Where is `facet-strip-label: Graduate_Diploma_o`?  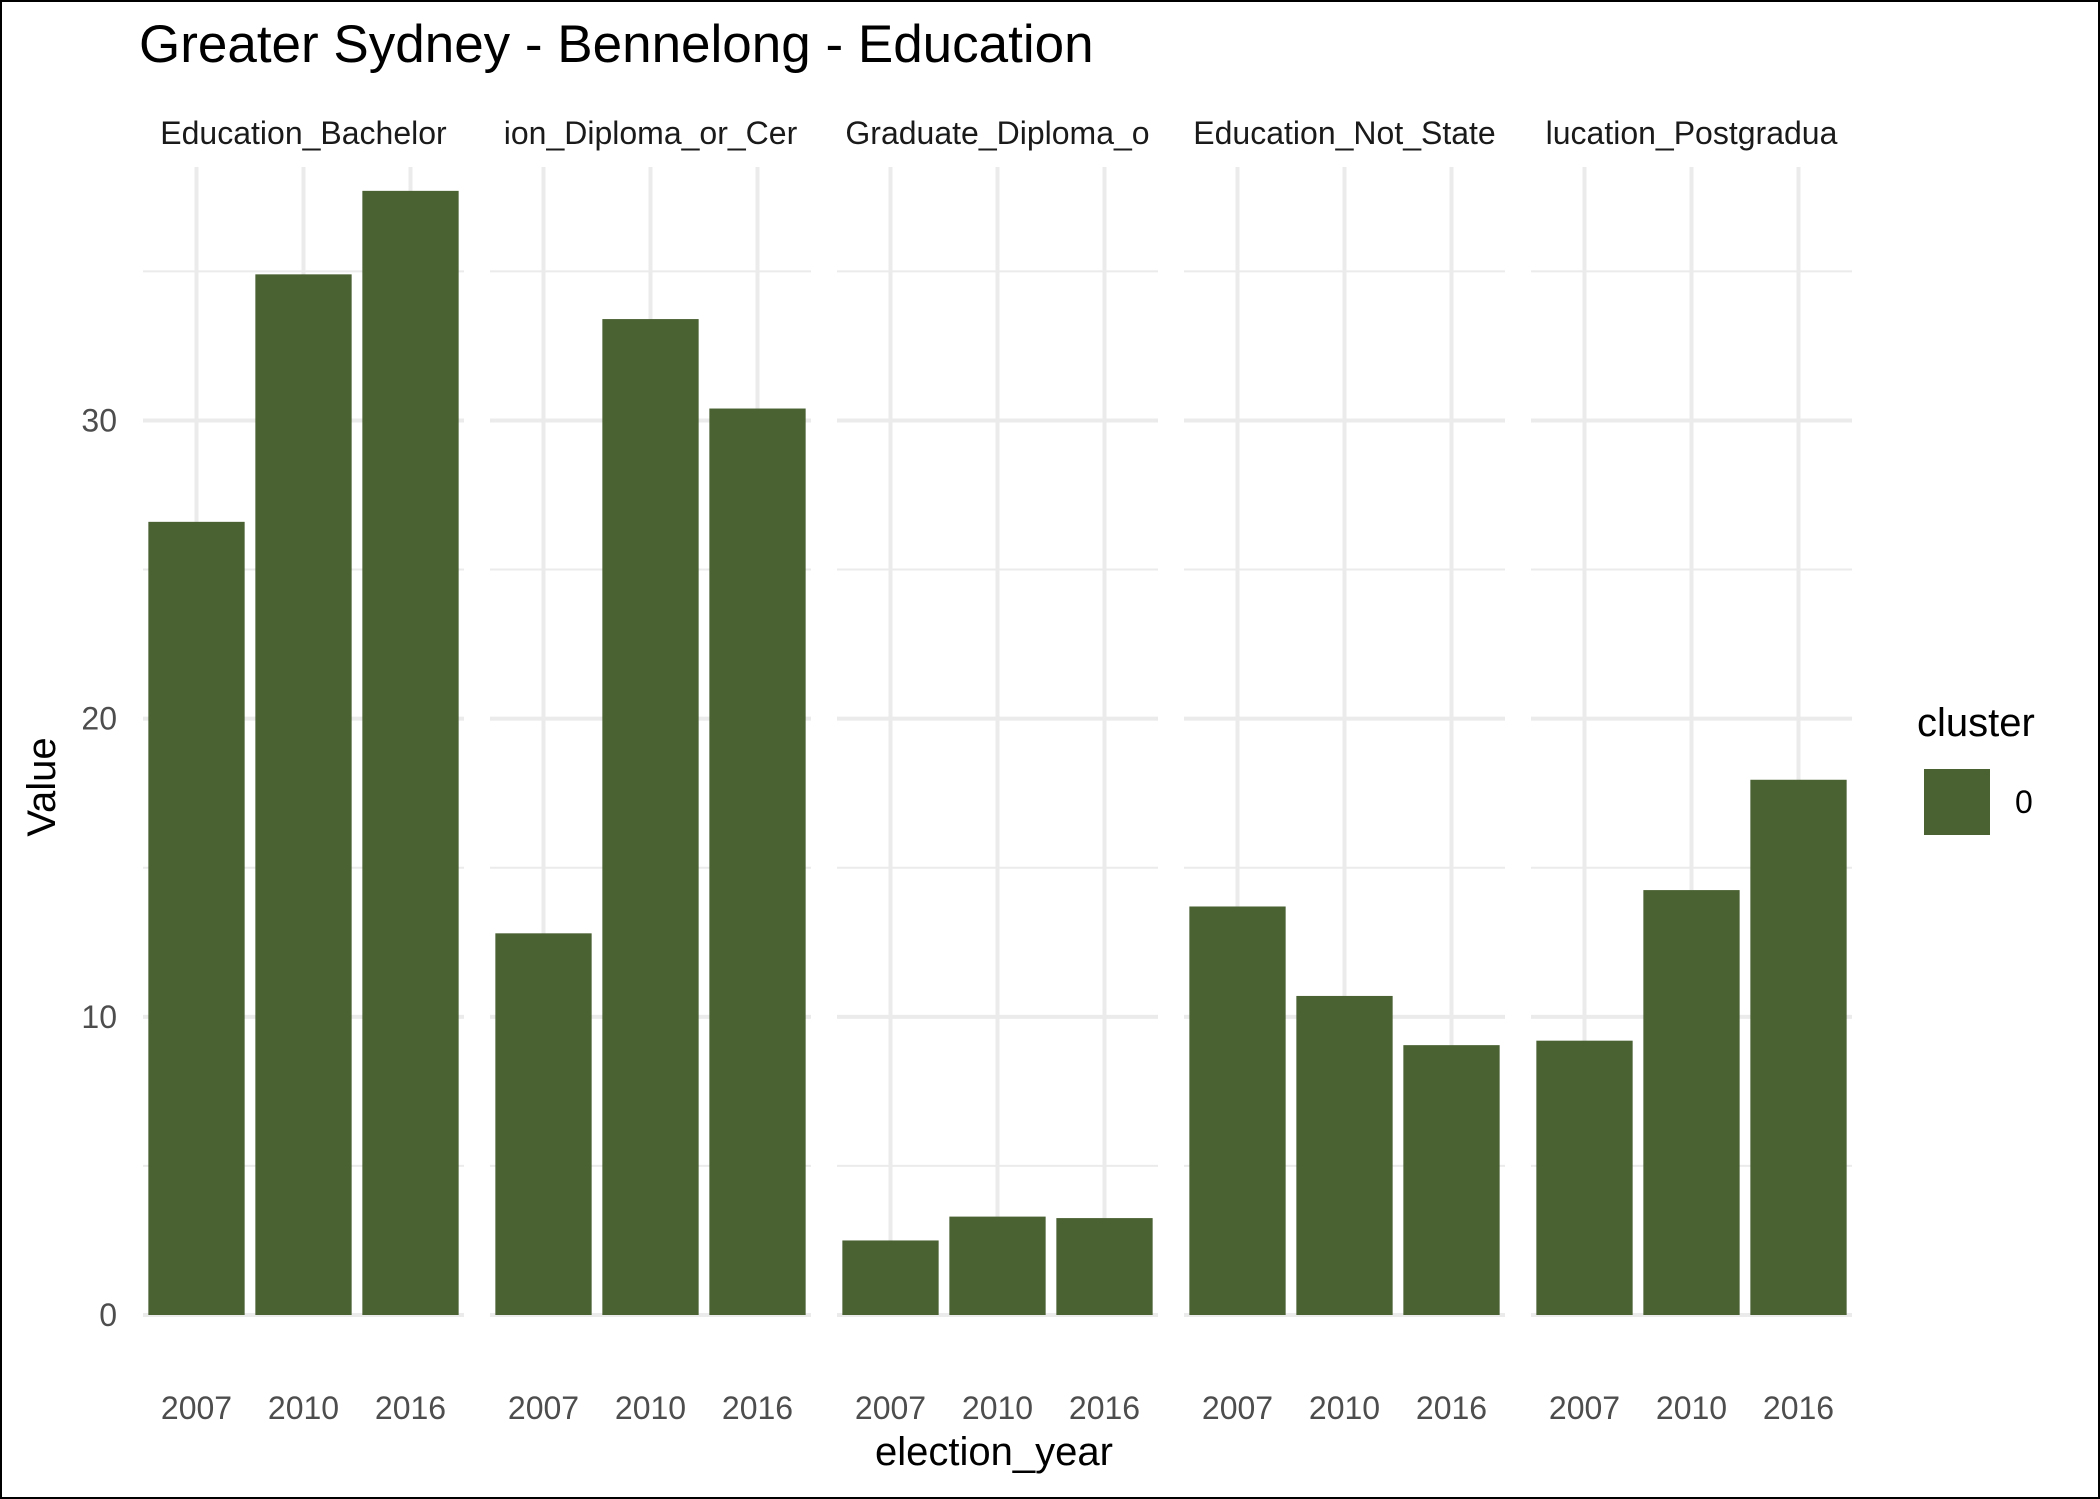
facet-strip-label: Graduate_Diploma_o is located at coordinates (997, 133).